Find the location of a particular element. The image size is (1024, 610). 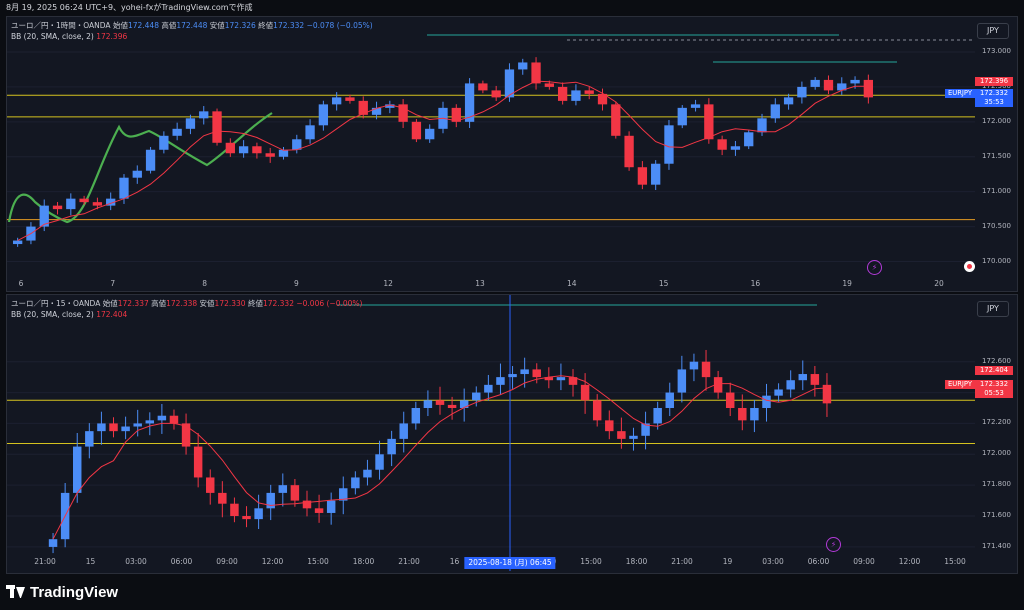

close-label: 終値 is located at coordinates (255, 303).